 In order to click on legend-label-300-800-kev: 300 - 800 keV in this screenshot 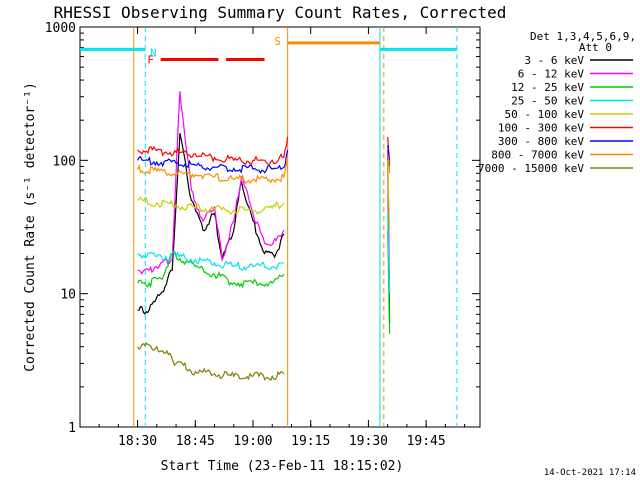, I will do `click(541, 141)`.